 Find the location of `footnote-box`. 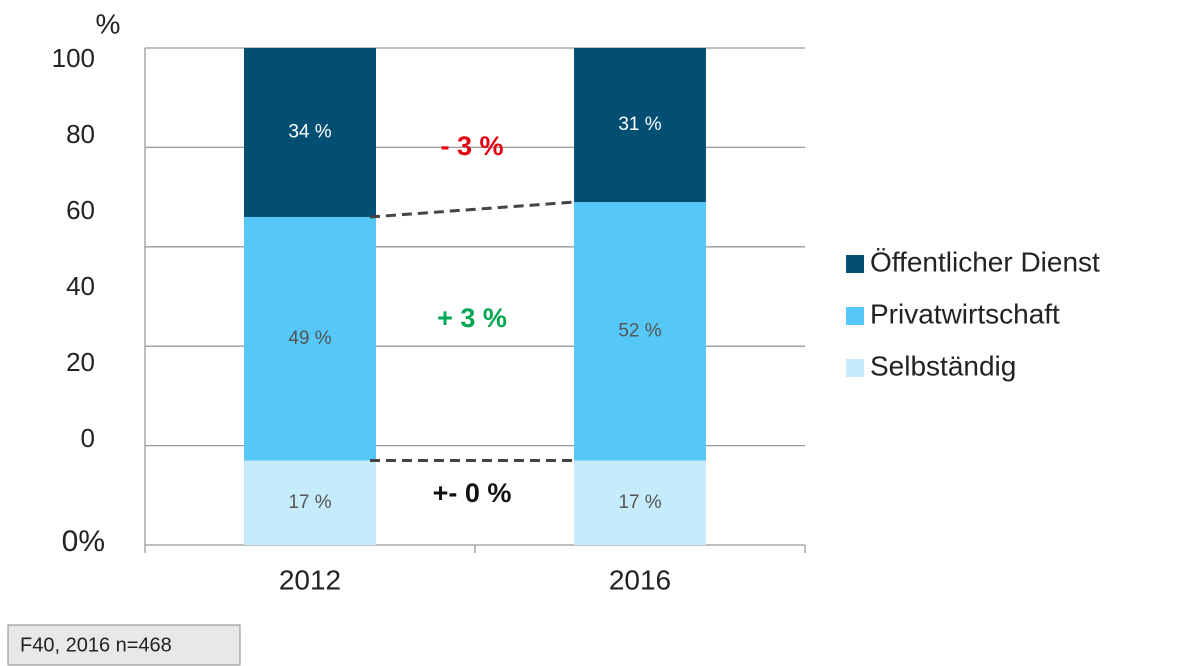

footnote-box is located at coordinates (124, 645).